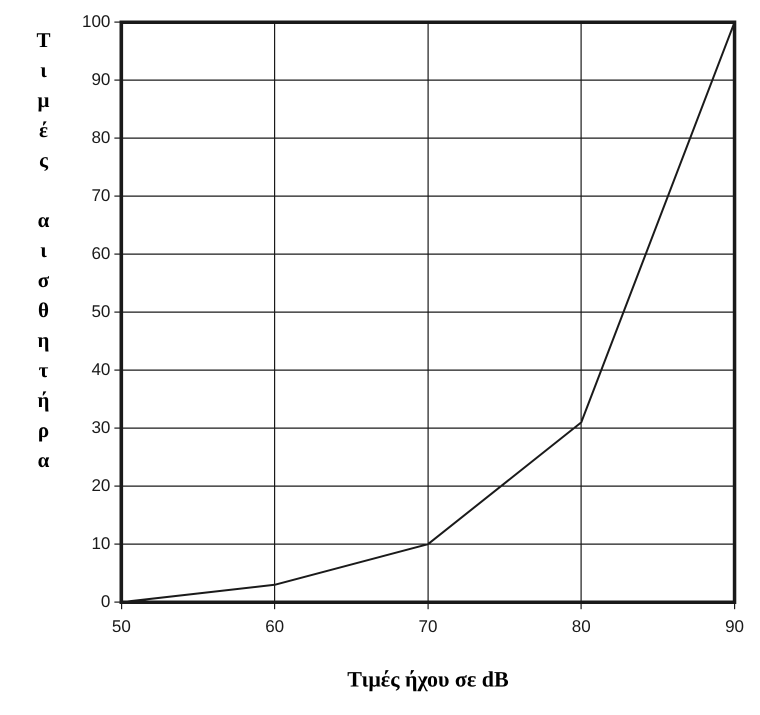 This screenshot has height=715, width=760. What do you see at coordinates (428, 679) in the screenshot?
I see `x-axis-title: Τιμές ήχου σε dB` at bounding box center [428, 679].